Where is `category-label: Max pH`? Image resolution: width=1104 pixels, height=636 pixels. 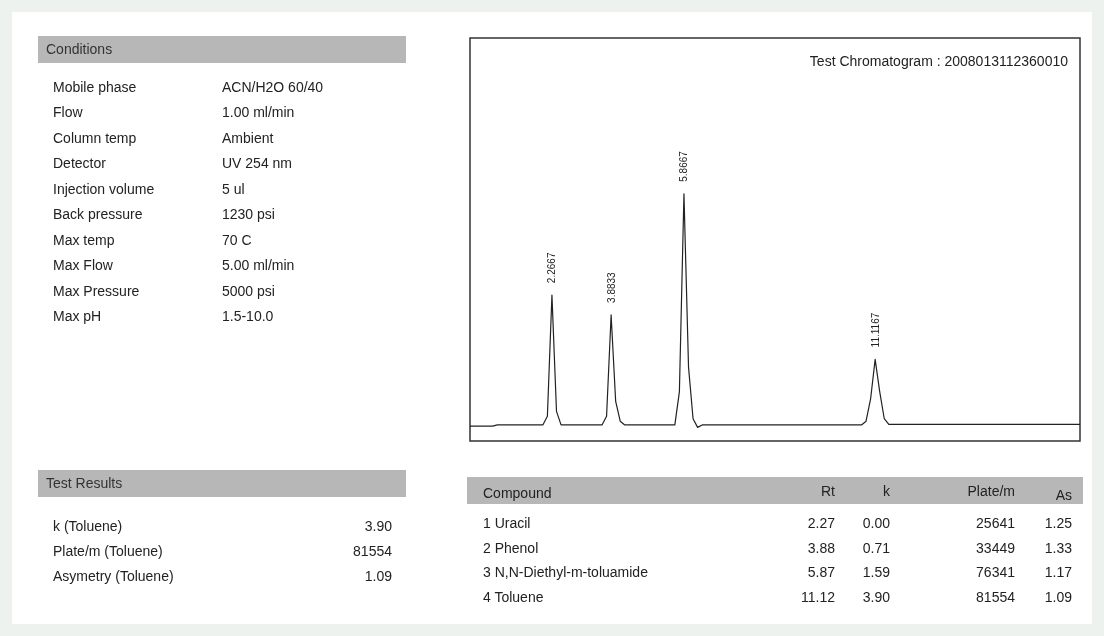 category-label: Max pH is located at coordinates (77, 316).